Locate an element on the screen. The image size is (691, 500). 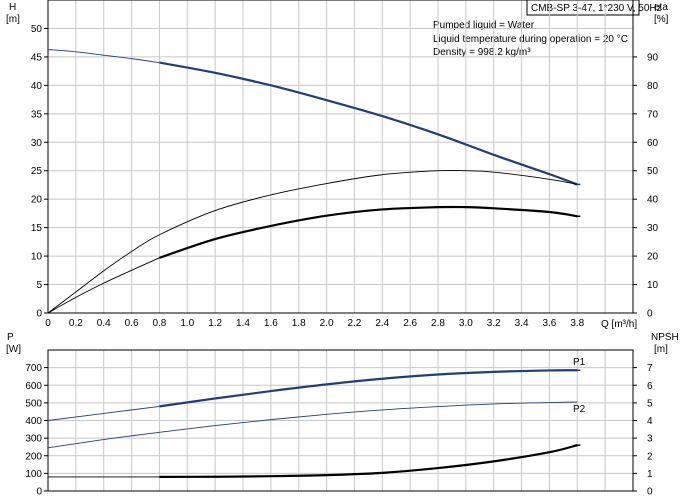
header-box: CMB-SP 3-47, 1*230 V, 50Hz is located at coordinates (594, 8).